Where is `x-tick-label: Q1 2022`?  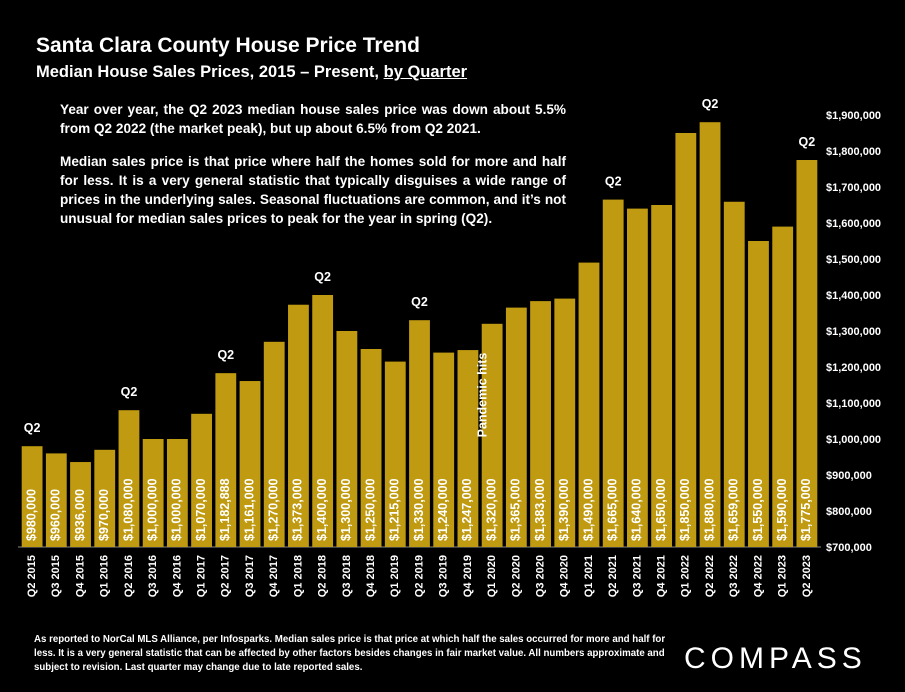
x-tick-label: Q1 2022 is located at coordinates (686, 576).